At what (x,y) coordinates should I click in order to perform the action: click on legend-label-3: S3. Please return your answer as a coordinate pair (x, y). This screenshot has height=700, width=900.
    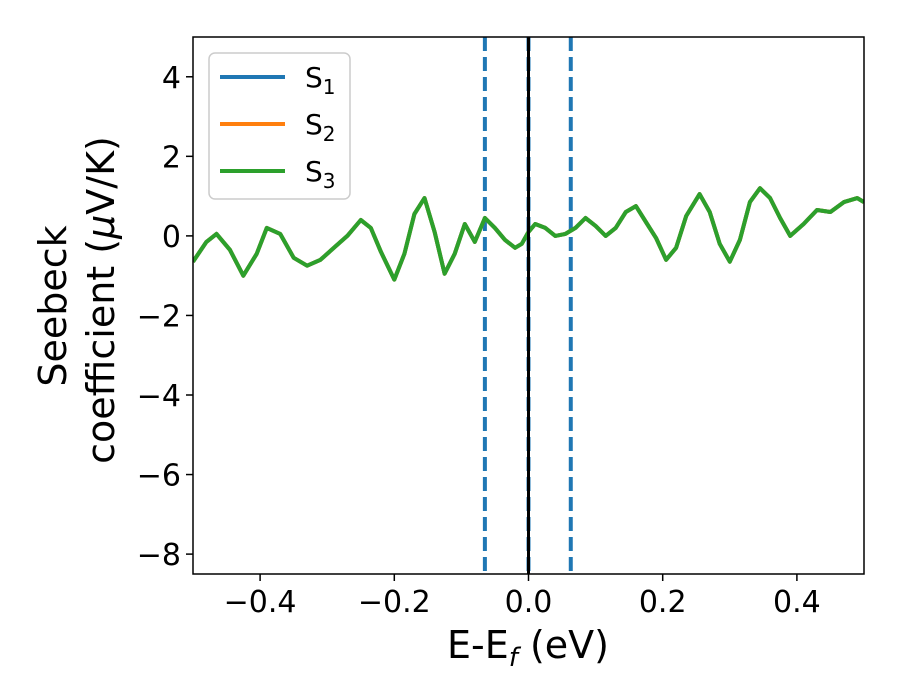
    Looking at the image, I should click on (320, 174).